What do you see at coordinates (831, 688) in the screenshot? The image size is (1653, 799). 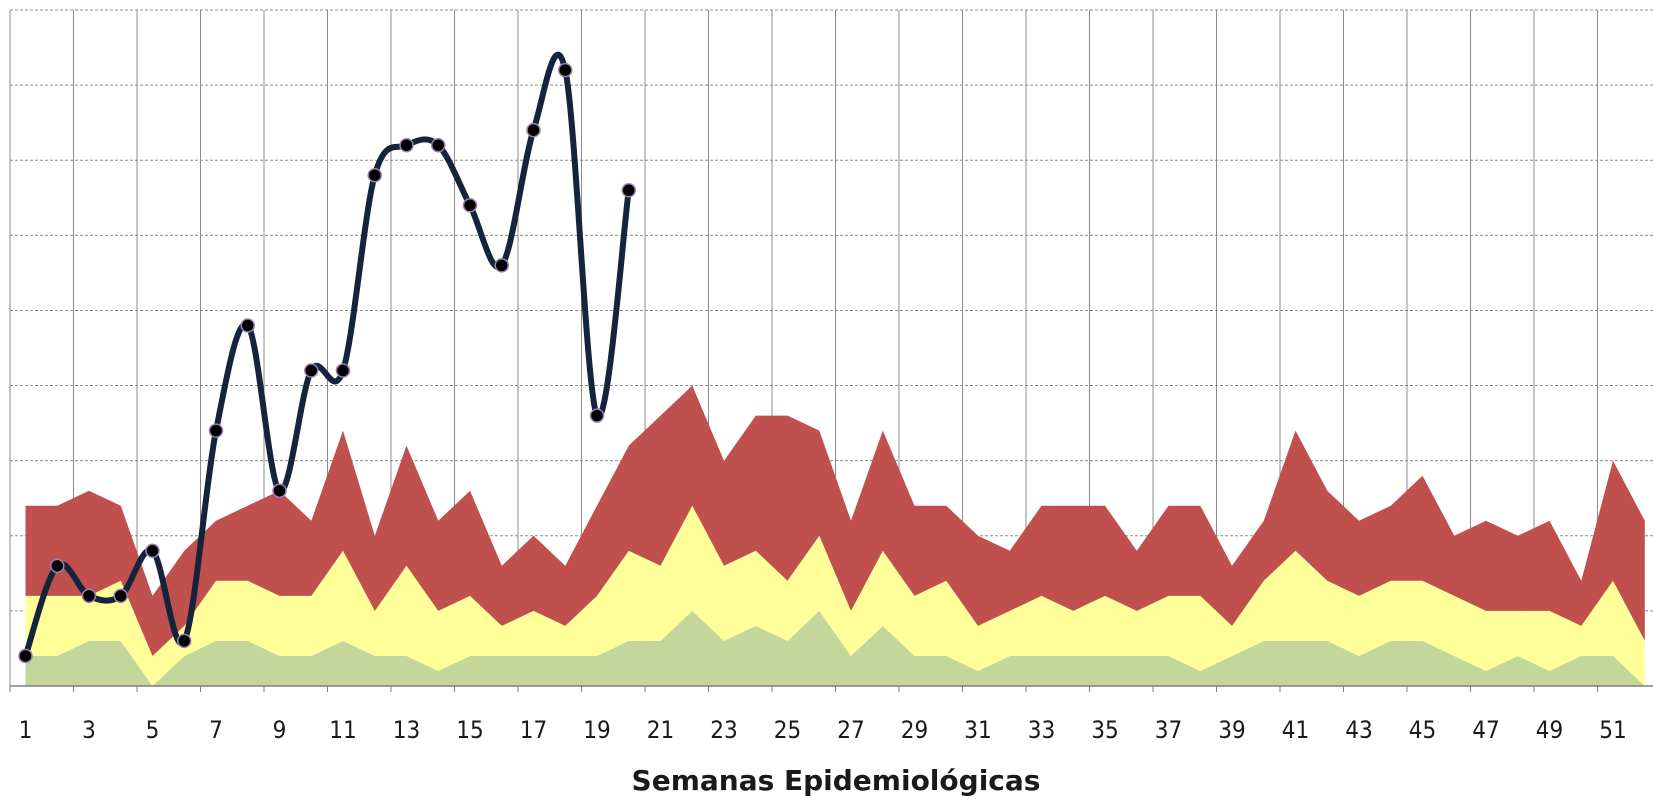 I see `x-axis` at bounding box center [831, 688].